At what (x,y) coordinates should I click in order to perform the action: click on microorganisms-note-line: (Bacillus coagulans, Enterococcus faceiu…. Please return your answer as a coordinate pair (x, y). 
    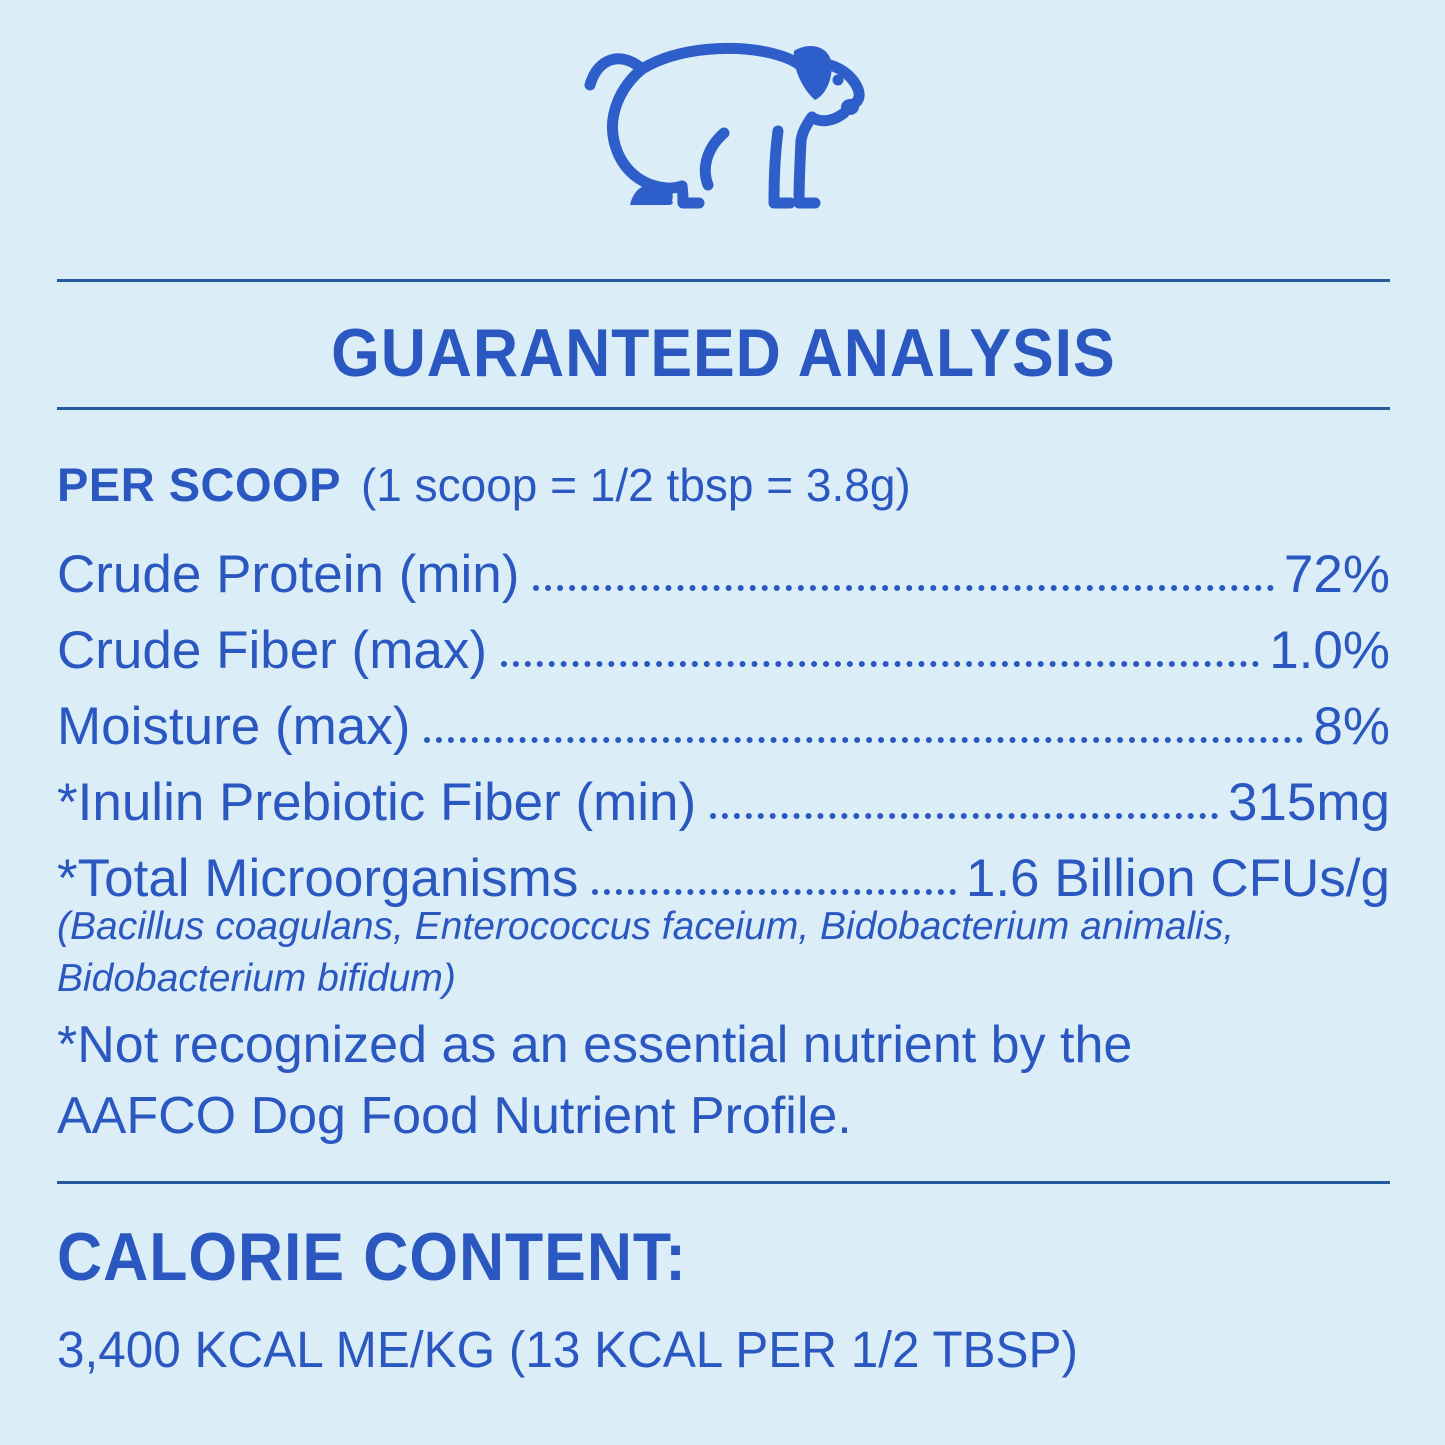
    Looking at the image, I should click on (646, 926).